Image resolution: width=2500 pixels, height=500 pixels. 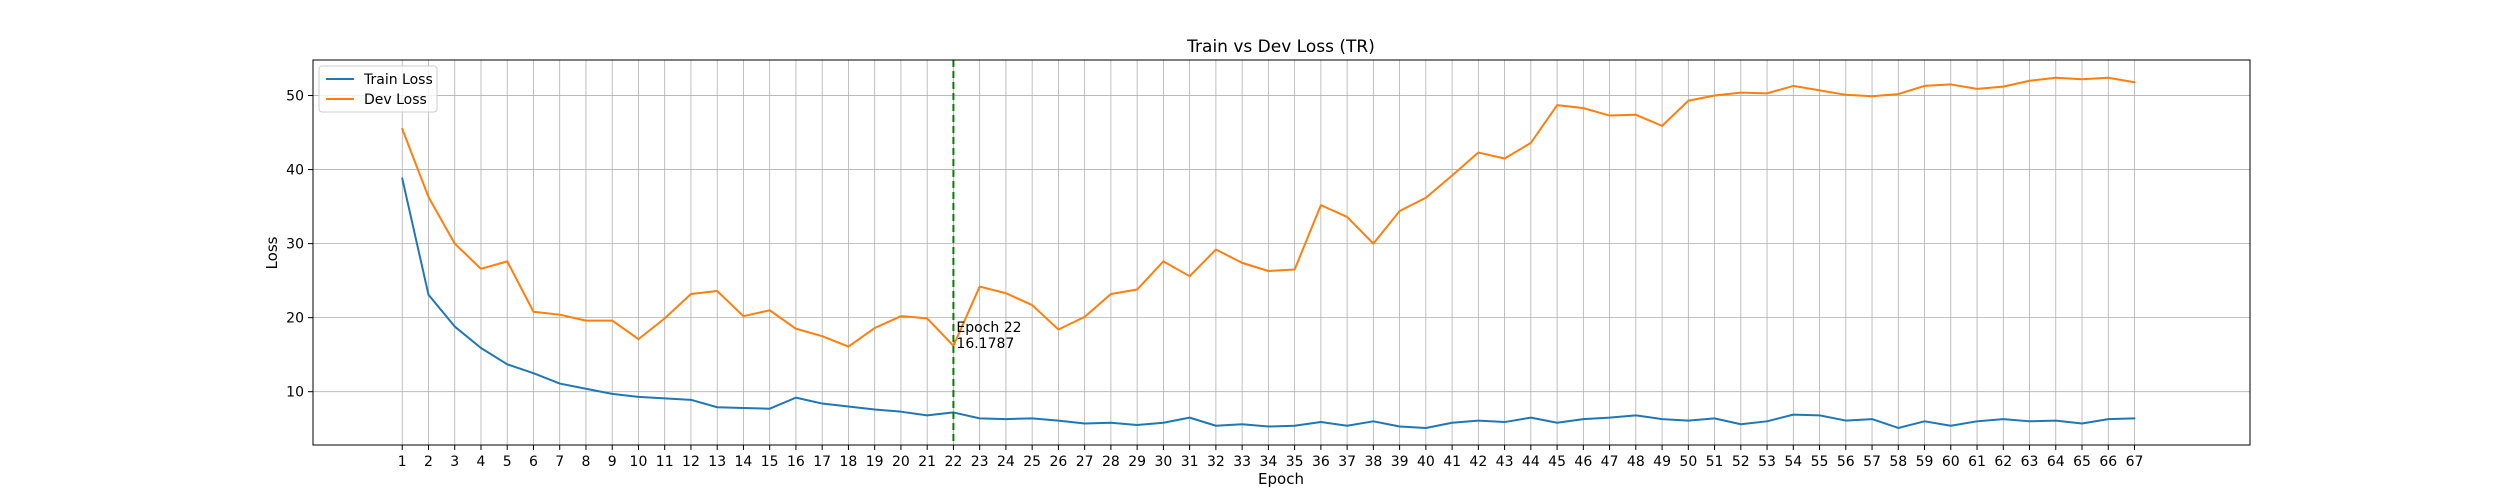 What do you see at coordinates (1872, 462) in the screenshot?
I see `x-tick-label: 57` at bounding box center [1872, 462].